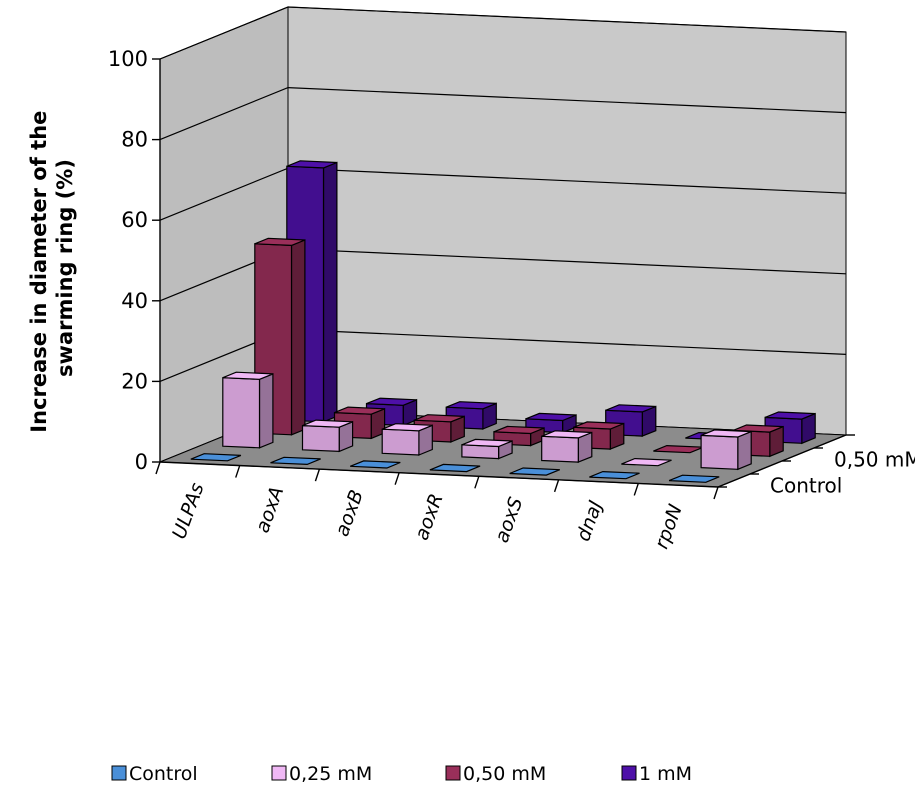  What do you see at coordinates (216, 457) in the screenshot?
I see `bar-control-ulpas` at bounding box center [216, 457].